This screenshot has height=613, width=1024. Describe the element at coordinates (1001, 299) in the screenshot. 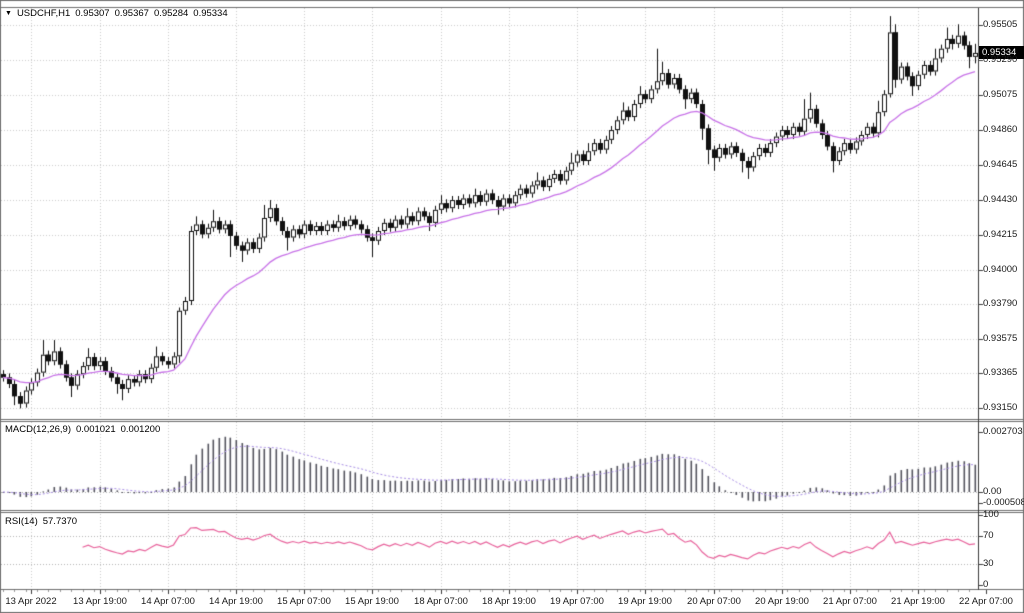

I see `price-axis` at that location.